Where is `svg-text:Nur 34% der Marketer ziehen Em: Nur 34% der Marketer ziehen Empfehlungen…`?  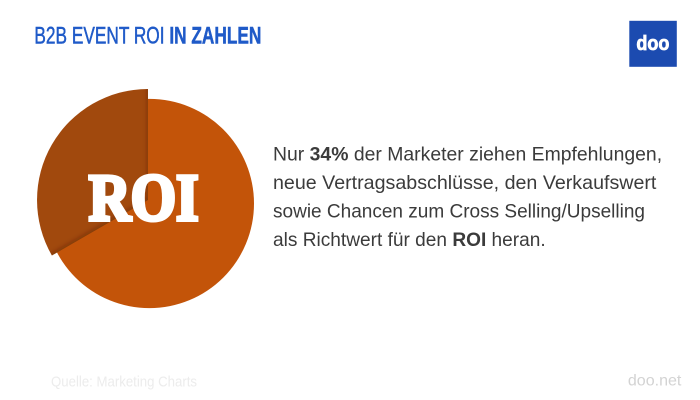
svg-text:Nur 34% der Marketer ziehen Em: Nur 34% der Marketer ziehen Empfehlungen… is located at coordinates (467, 154).